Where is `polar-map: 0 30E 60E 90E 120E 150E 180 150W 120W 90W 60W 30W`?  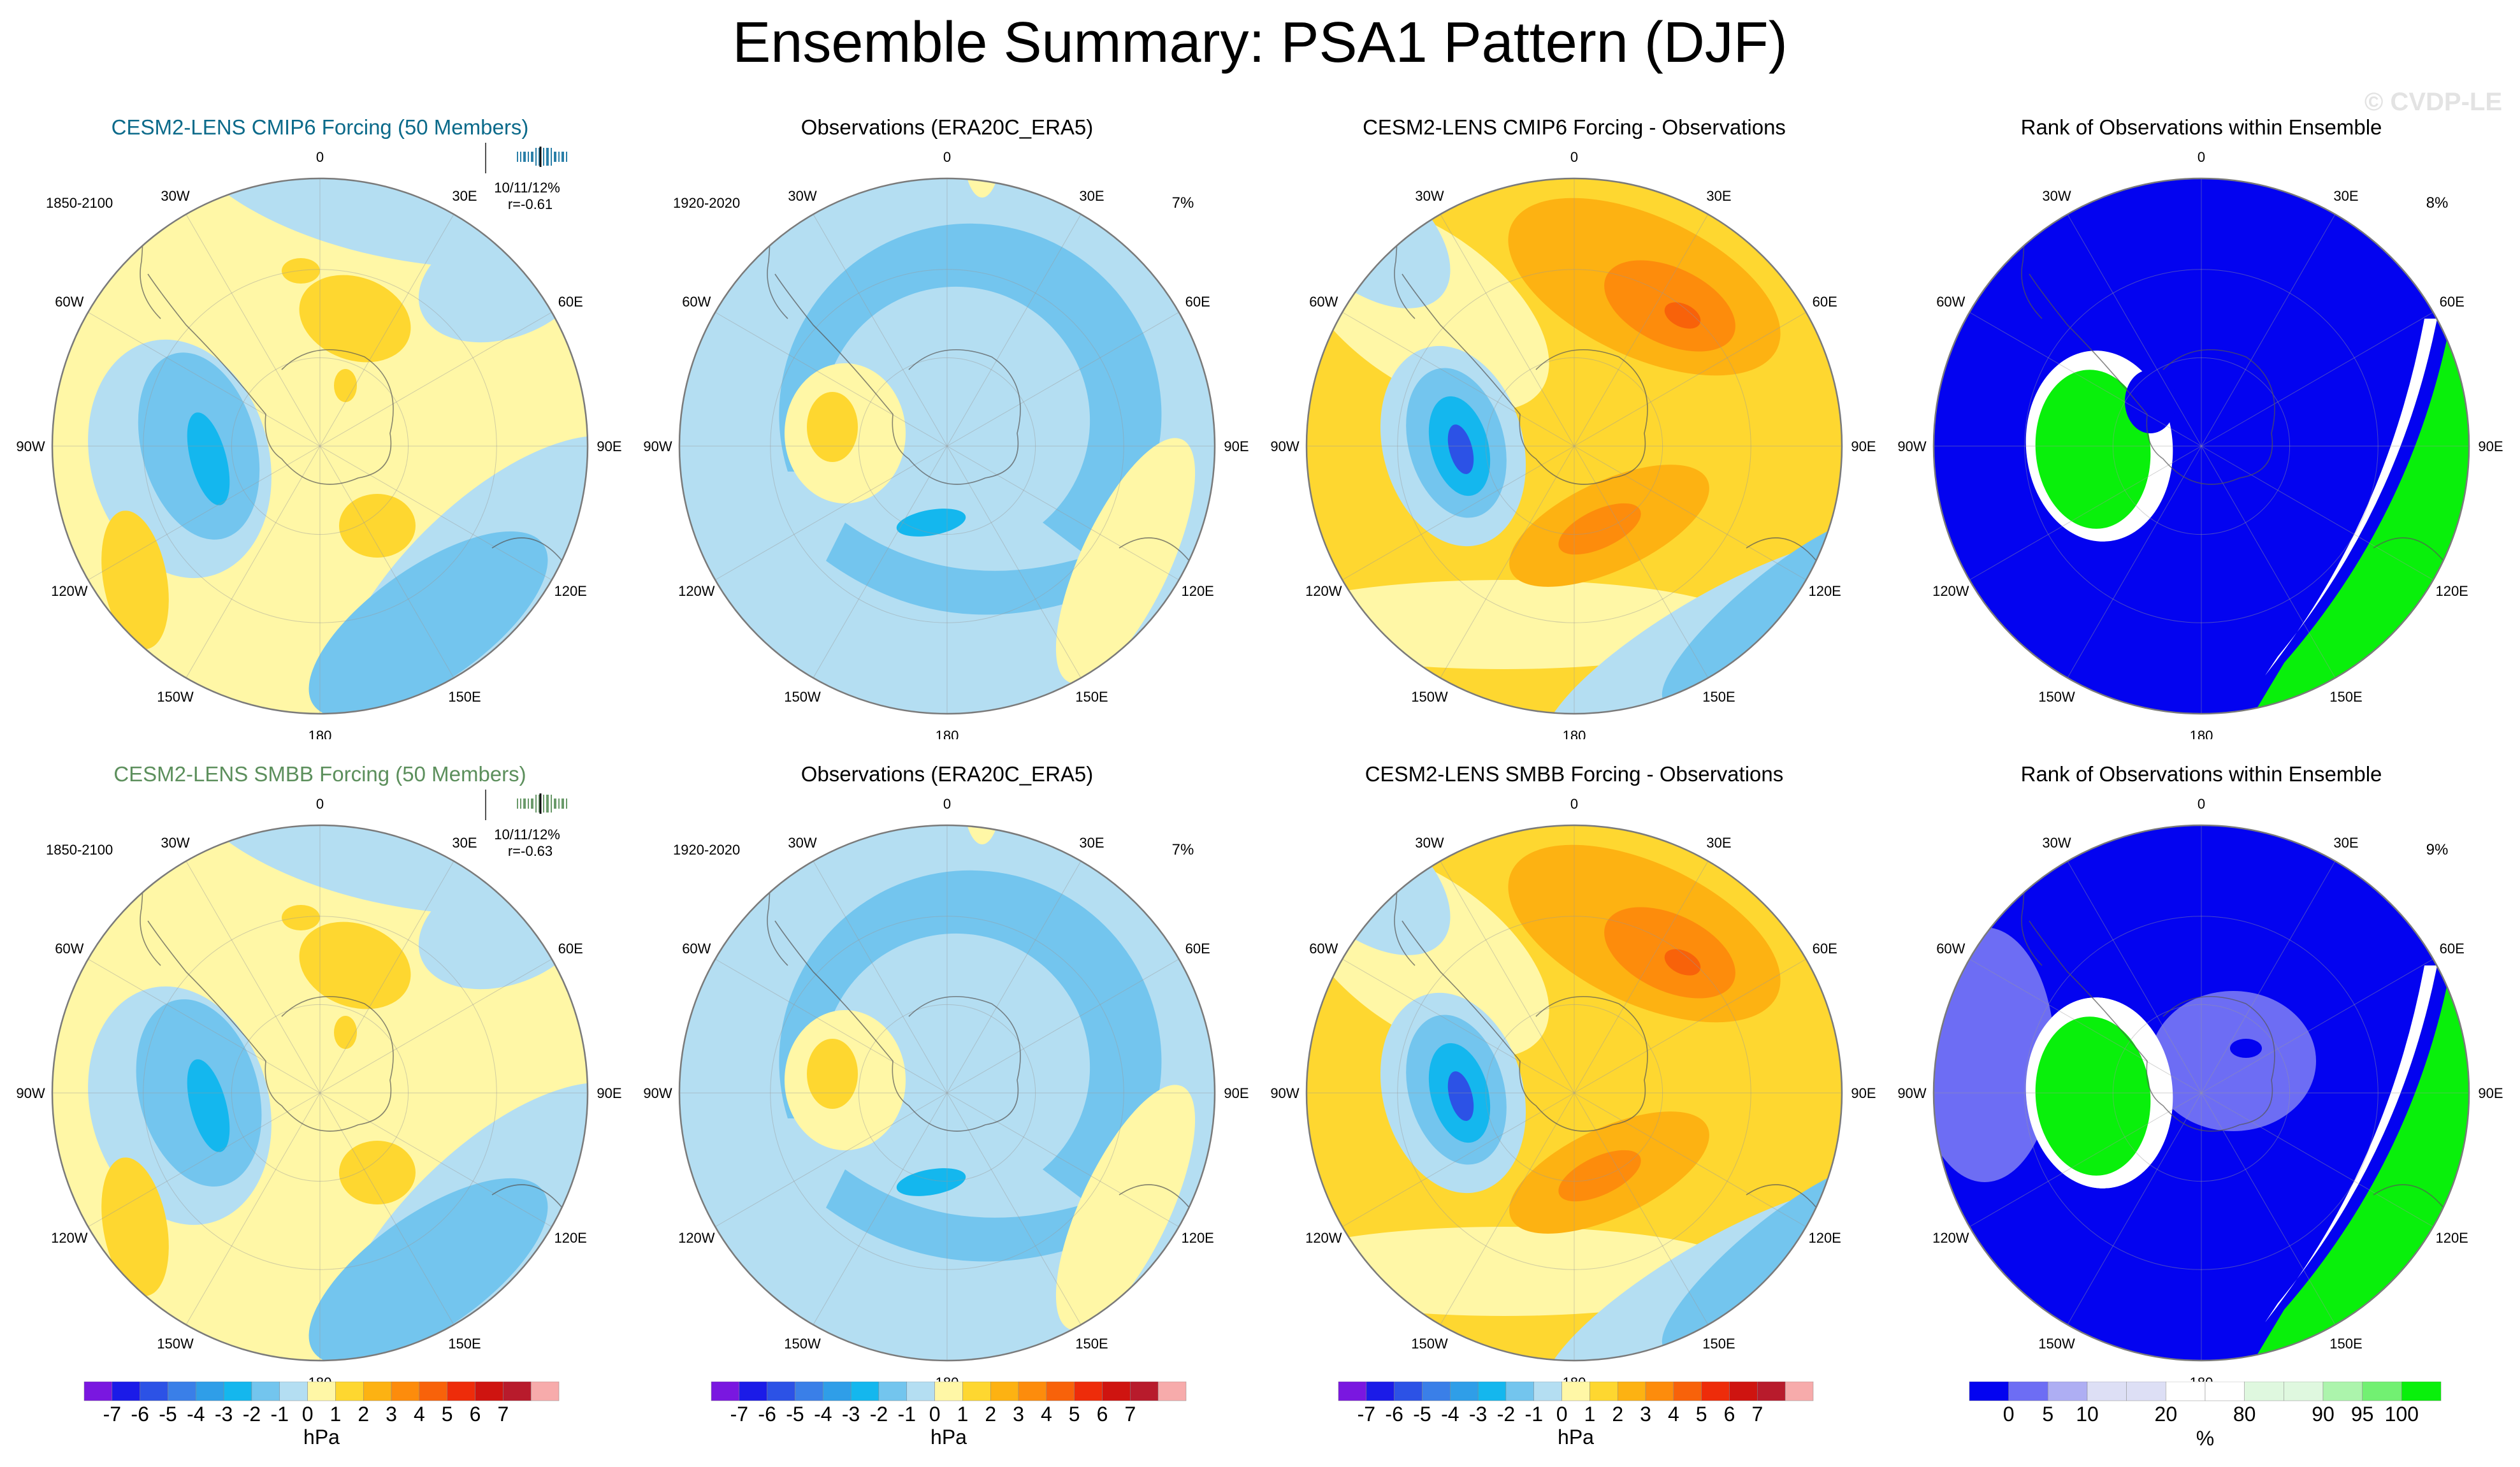 polar-map: 0 30E 60E 90E 120E 150E 180 150W 120W 90W 60W 30W is located at coordinates (1573, 444).